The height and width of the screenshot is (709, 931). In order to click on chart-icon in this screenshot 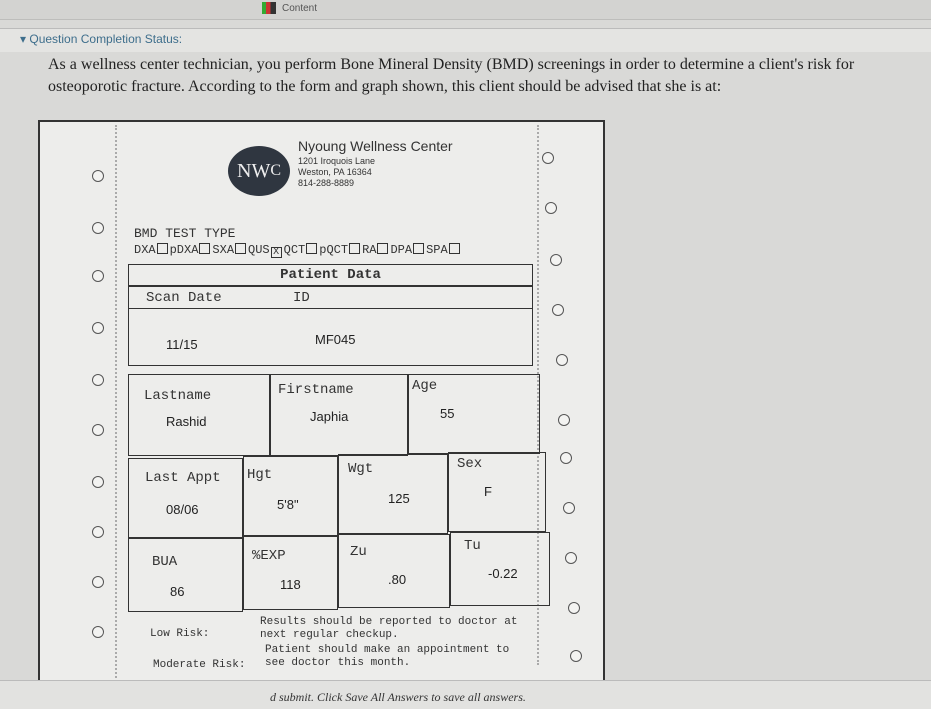, I will do `click(269, 8)`.